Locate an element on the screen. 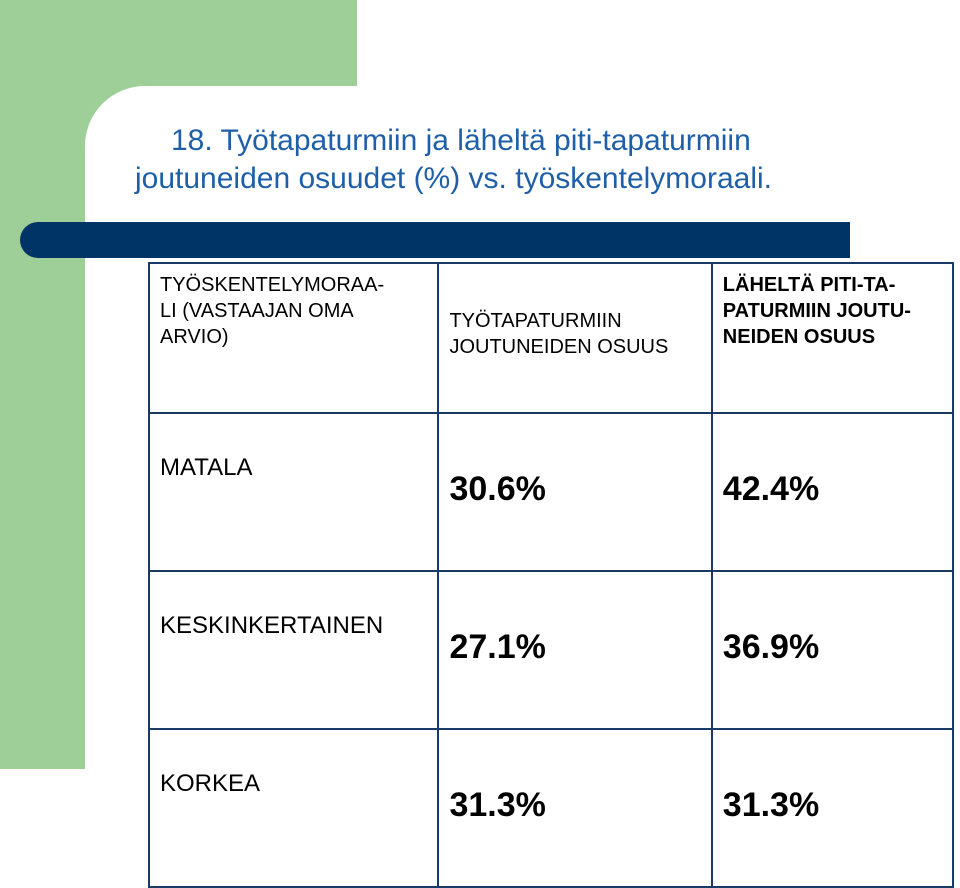 This screenshot has width=960, height=888. work-accidents-value: 27.1% is located at coordinates (575, 650).